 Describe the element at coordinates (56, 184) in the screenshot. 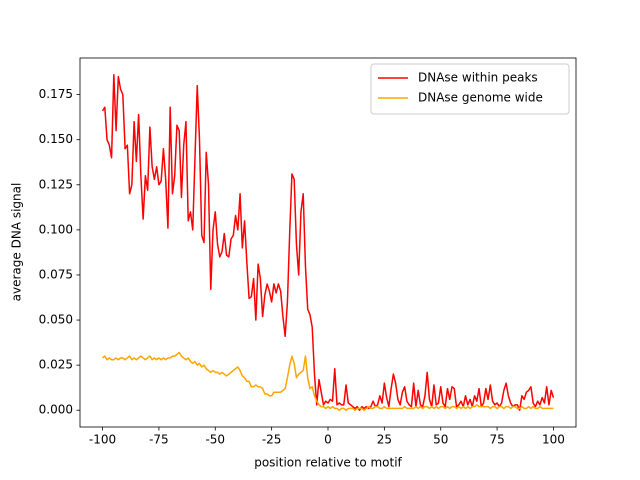

I see `y-tick-label: 0.125` at that location.